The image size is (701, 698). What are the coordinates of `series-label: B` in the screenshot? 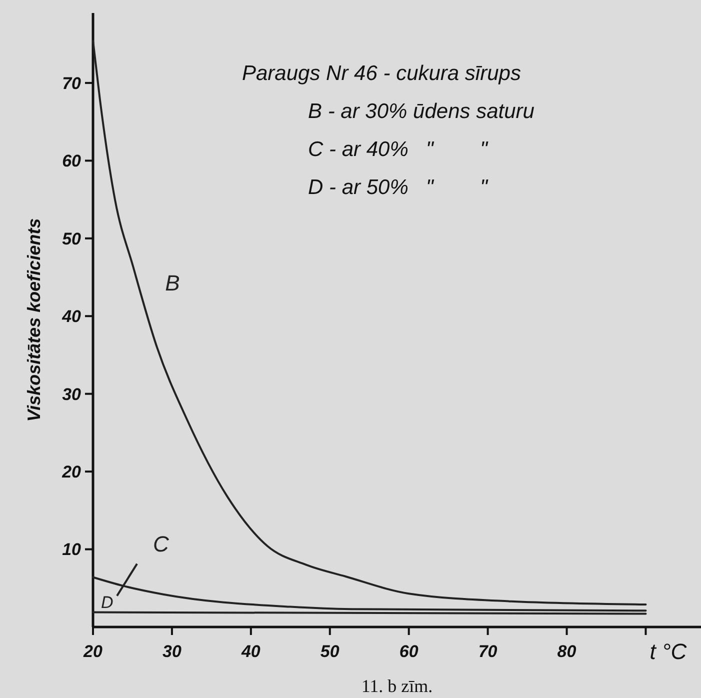 It's located at (172, 283).